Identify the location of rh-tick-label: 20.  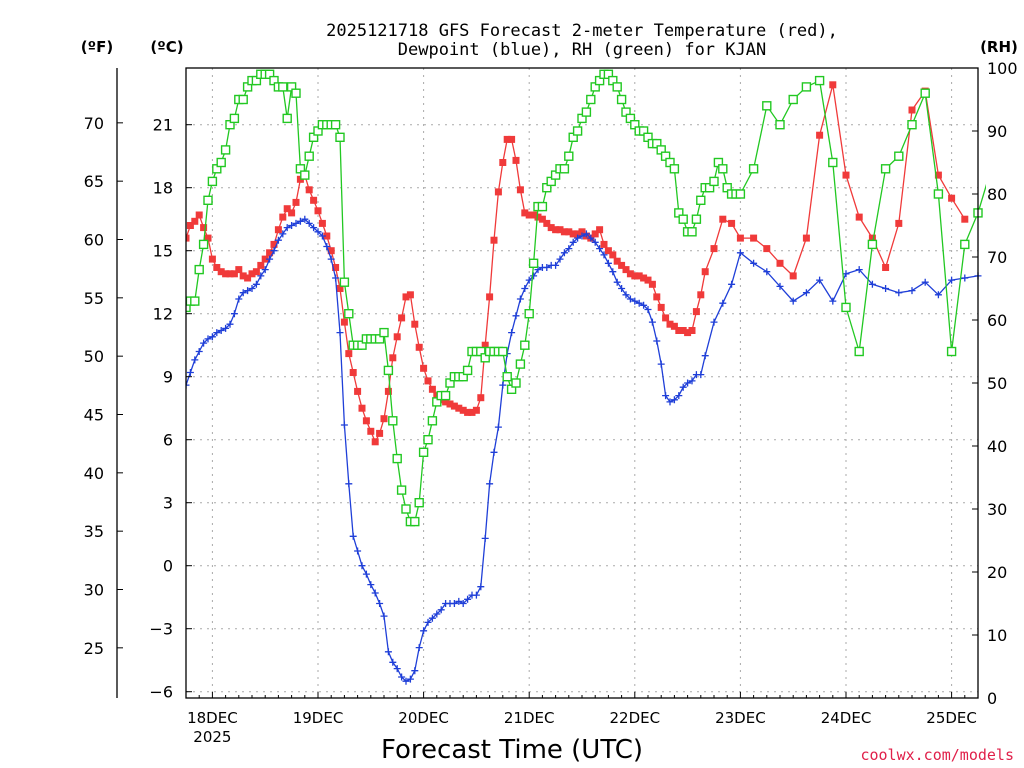
(997, 572).